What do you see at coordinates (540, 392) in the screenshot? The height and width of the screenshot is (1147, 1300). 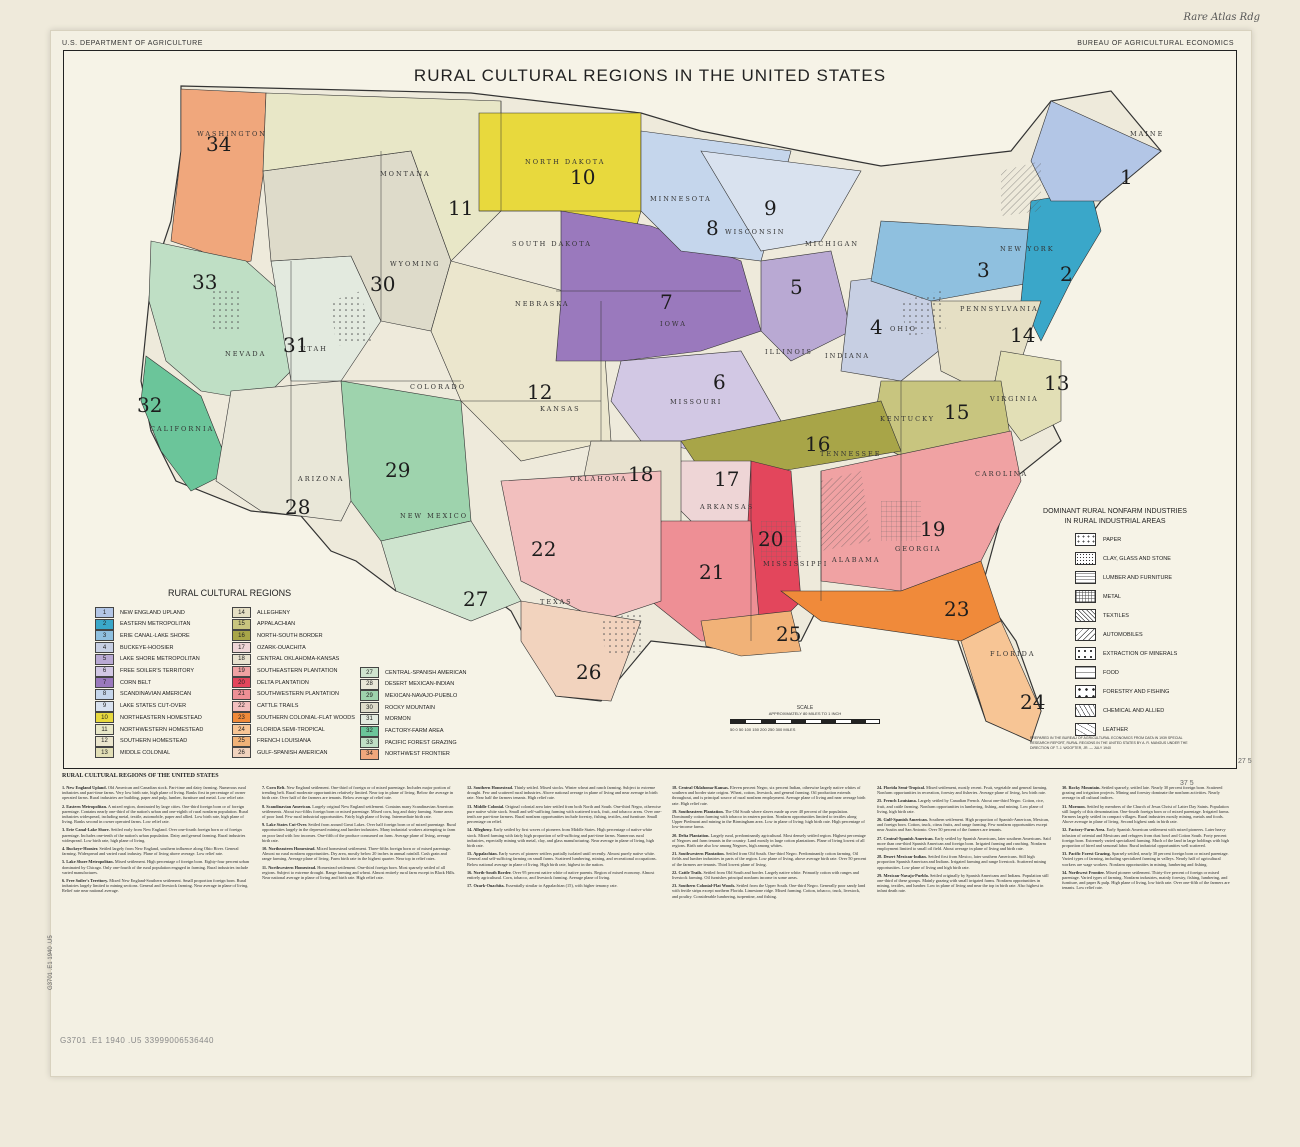 I see `region-number-12: 12` at bounding box center [540, 392].